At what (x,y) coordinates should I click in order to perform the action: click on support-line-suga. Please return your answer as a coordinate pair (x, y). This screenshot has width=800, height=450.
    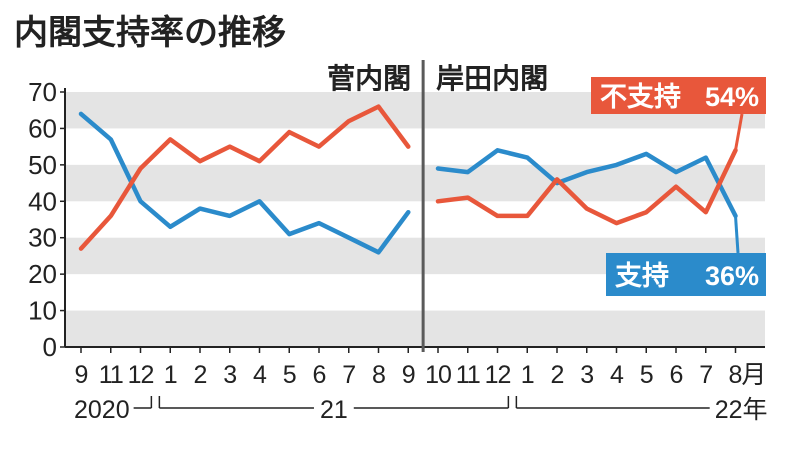
    Looking at the image, I should click on (244, 183).